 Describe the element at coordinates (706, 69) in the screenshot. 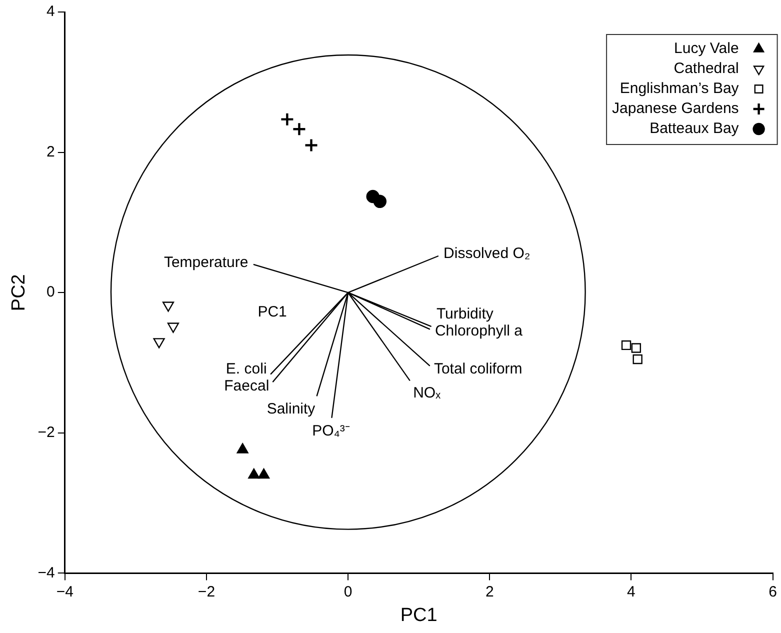

I see `legend-label: Cathedral` at that location.